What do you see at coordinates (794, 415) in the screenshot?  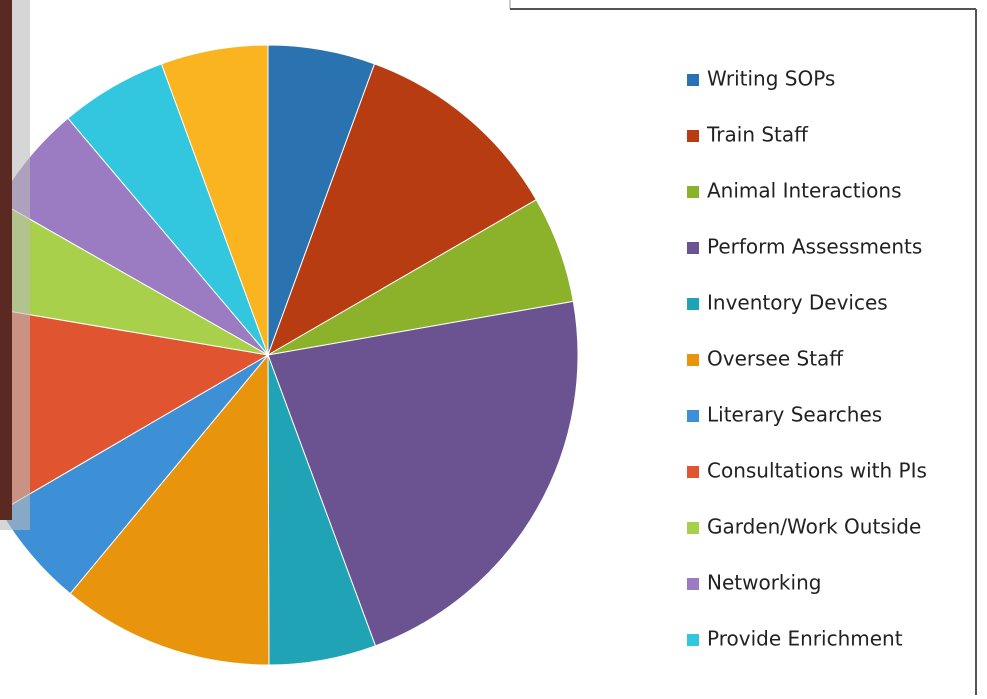 I see `legend-label: Literary Searches` at bounding box center [794, 415].